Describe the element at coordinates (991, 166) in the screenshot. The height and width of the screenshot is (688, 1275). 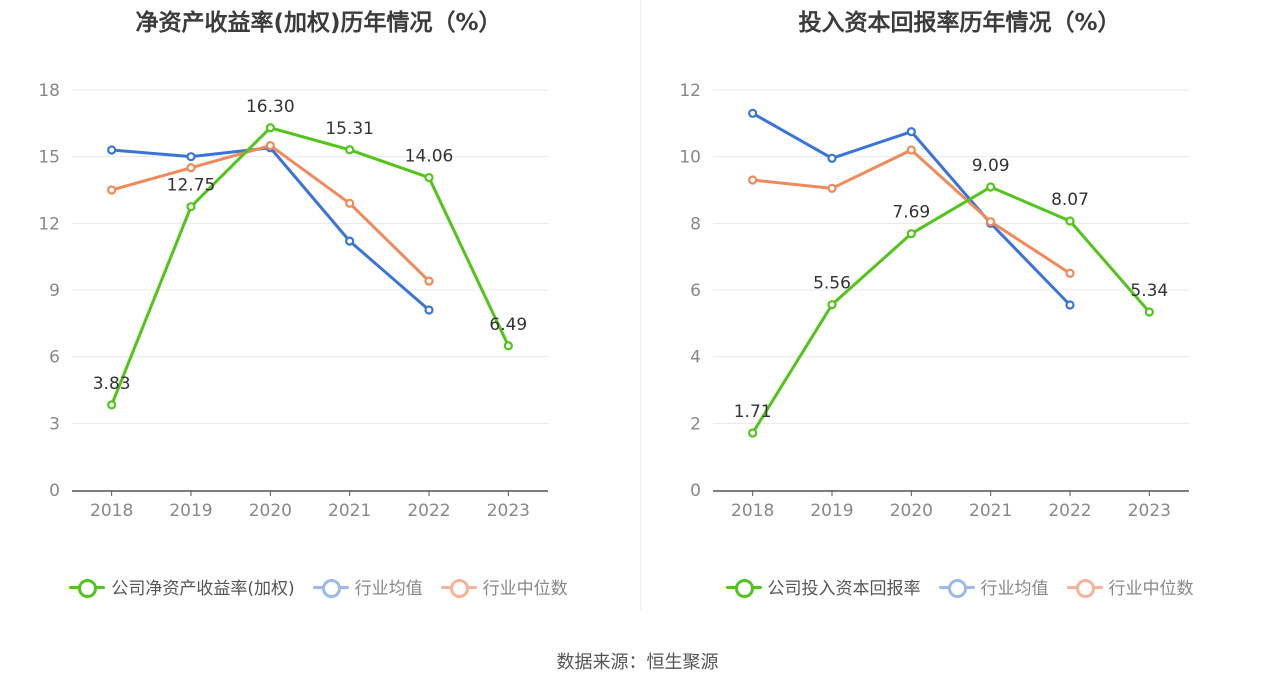
I see `data-label: 9.09` at that location.